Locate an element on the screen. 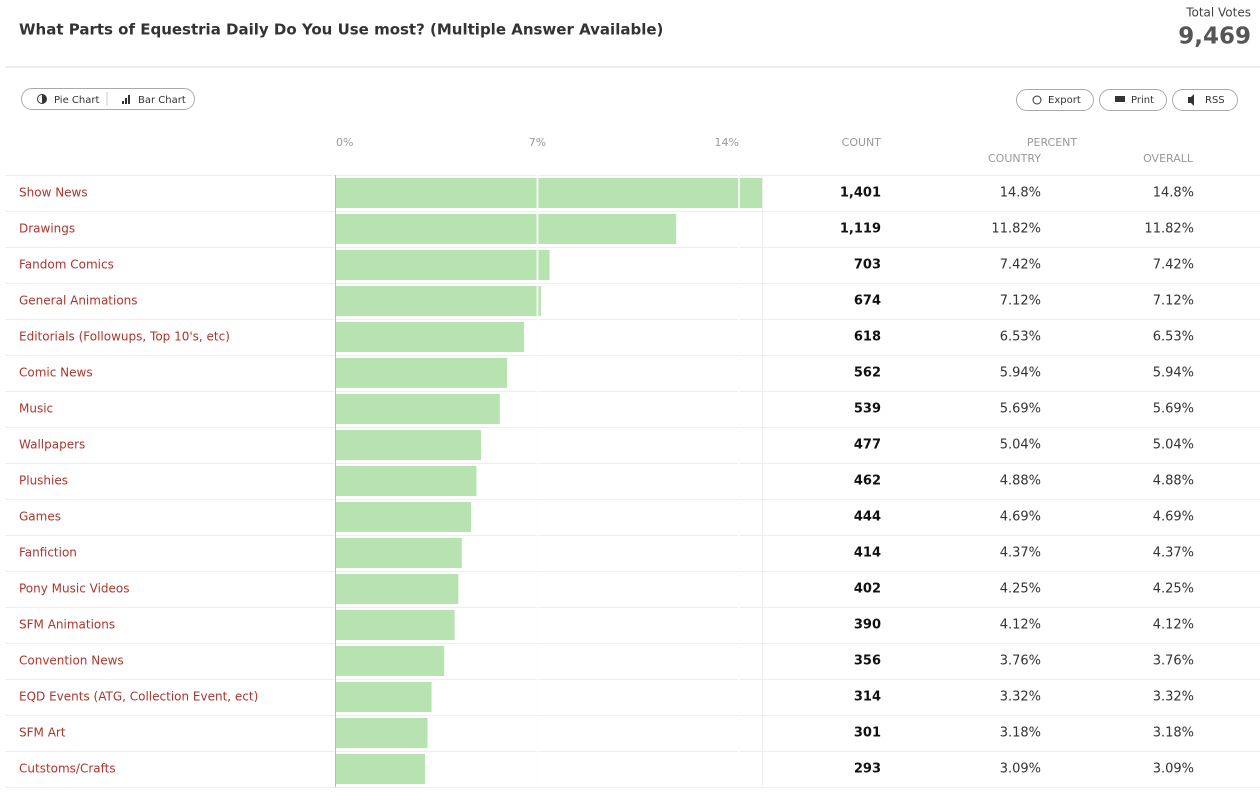 The width and height of the screenshot is (1260, 803). country-percent: 4.12% is located at coordinates (1020, 625).